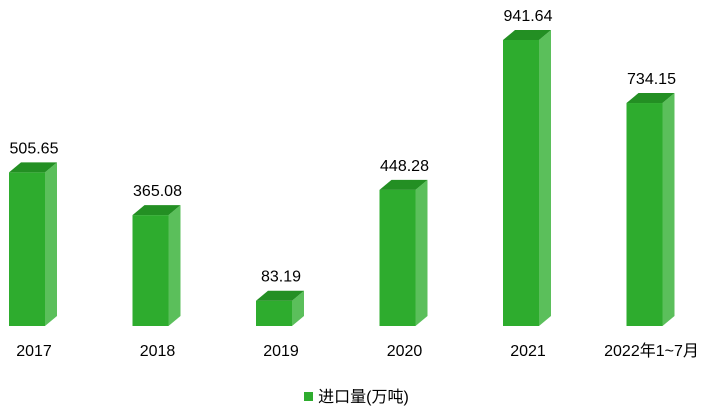 This screenshot has width=713, height=407. Describe the element at coordinates (34, 148) in the screenshot. I see `data-label: 505.65` at that location.